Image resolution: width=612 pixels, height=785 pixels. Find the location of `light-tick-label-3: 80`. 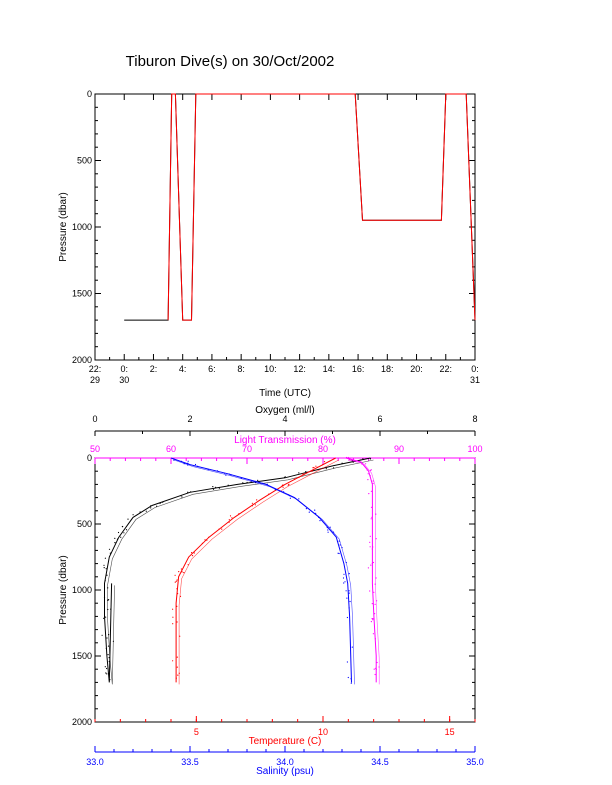

light-tick-label-3: 80 is located at coordinates (323, 449).